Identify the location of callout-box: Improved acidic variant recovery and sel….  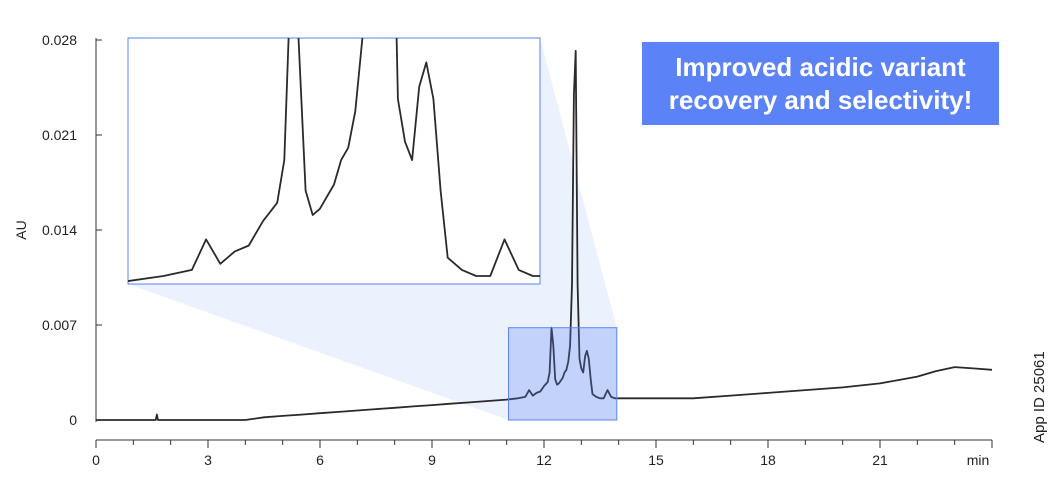
(820, 83).